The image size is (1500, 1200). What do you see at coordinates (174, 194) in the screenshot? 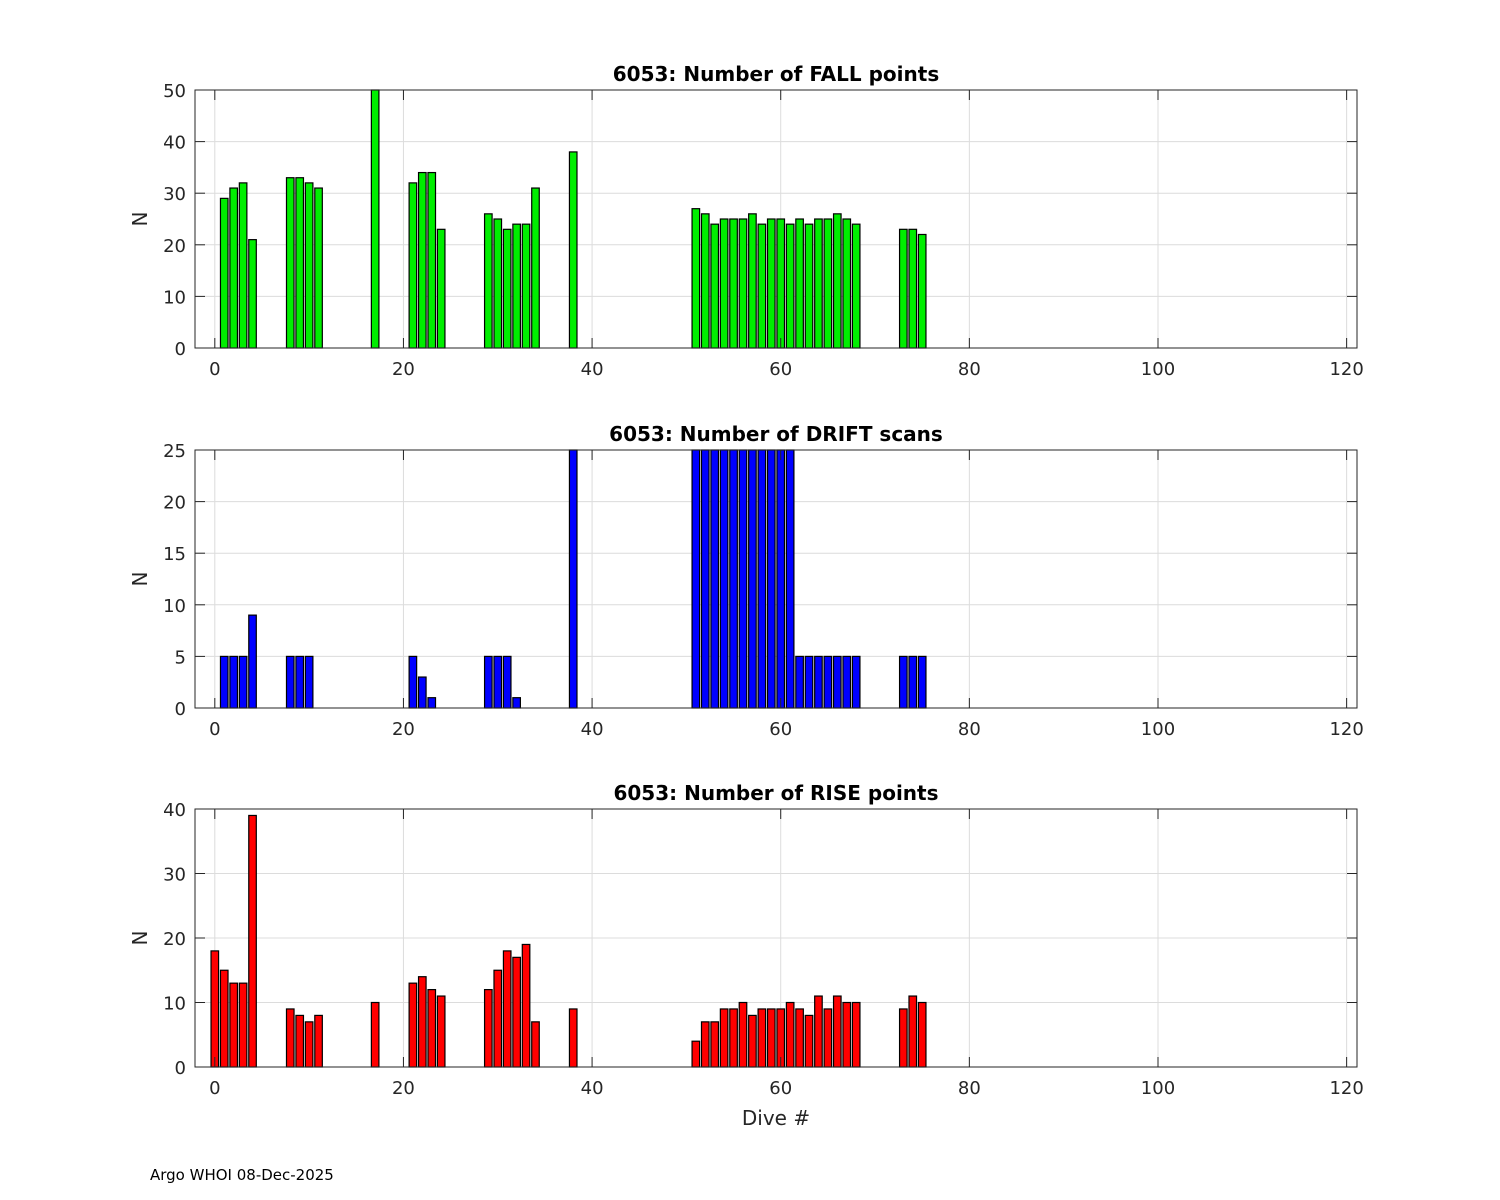
I see `y-tick-label: 30` at bounding box center [174, 194].